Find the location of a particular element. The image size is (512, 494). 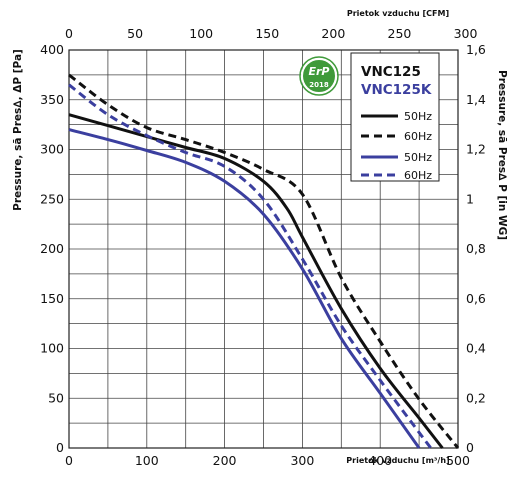

x-top-tick-label: 50 is located at coordinates (135, 33).